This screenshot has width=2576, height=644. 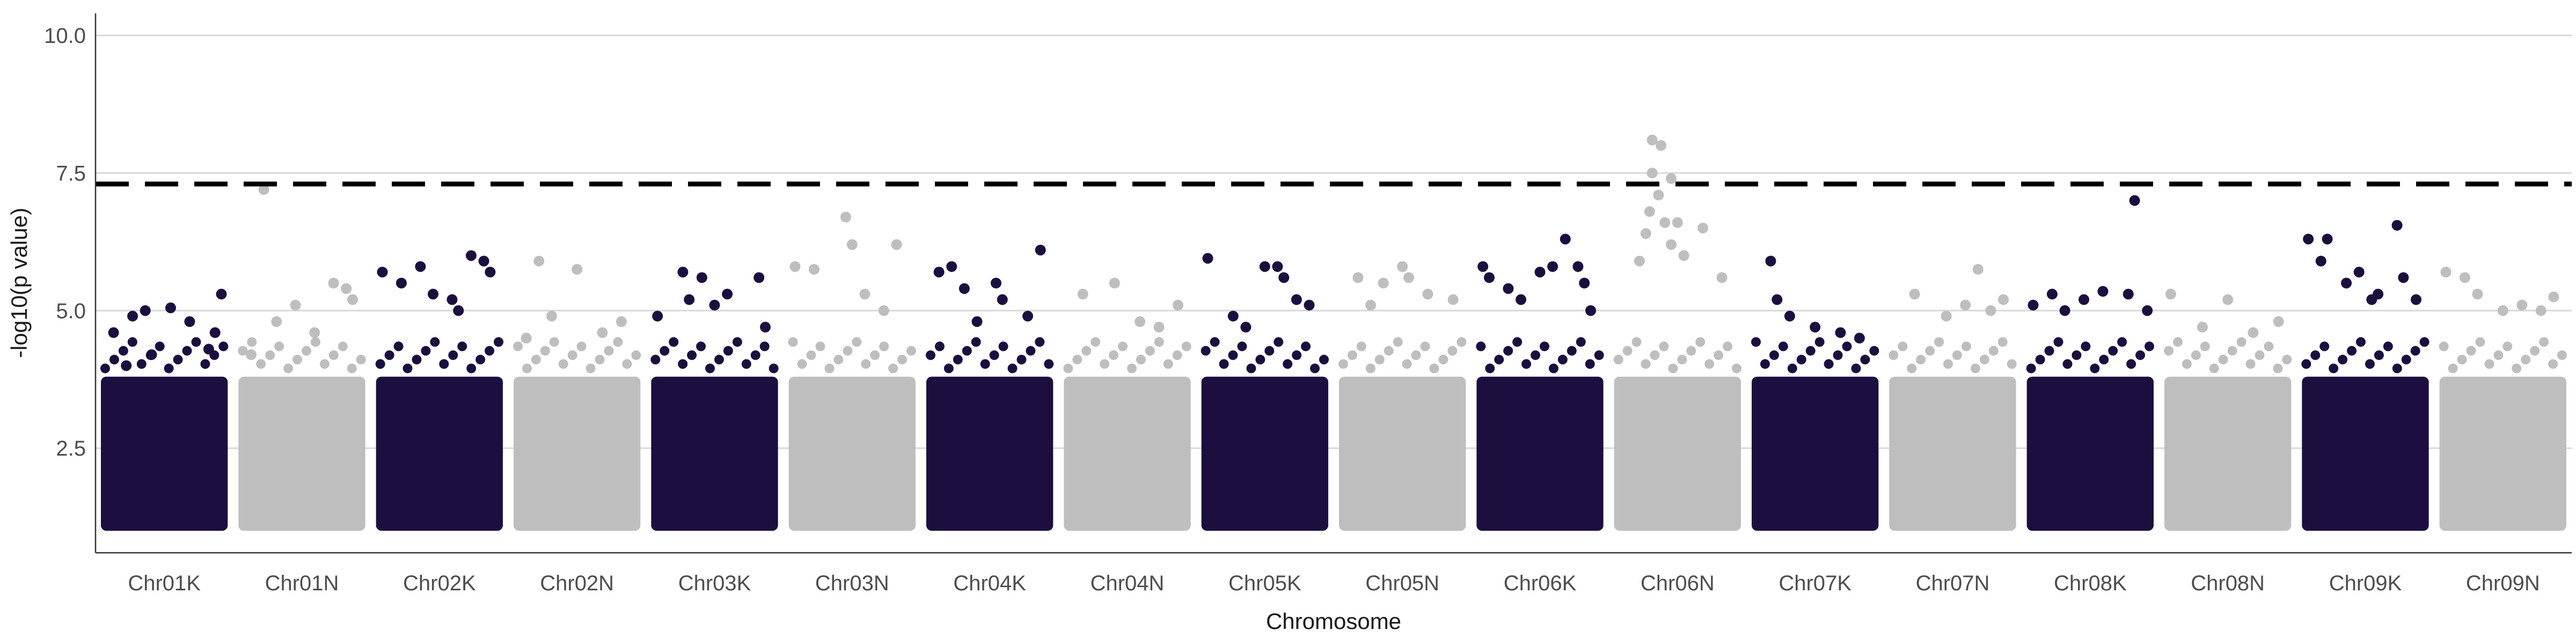 What do you see at coordinates (1333, 621) in the screenshot?
I see `x-axis-title: Chromosome` at bounding box center [1333, 621].